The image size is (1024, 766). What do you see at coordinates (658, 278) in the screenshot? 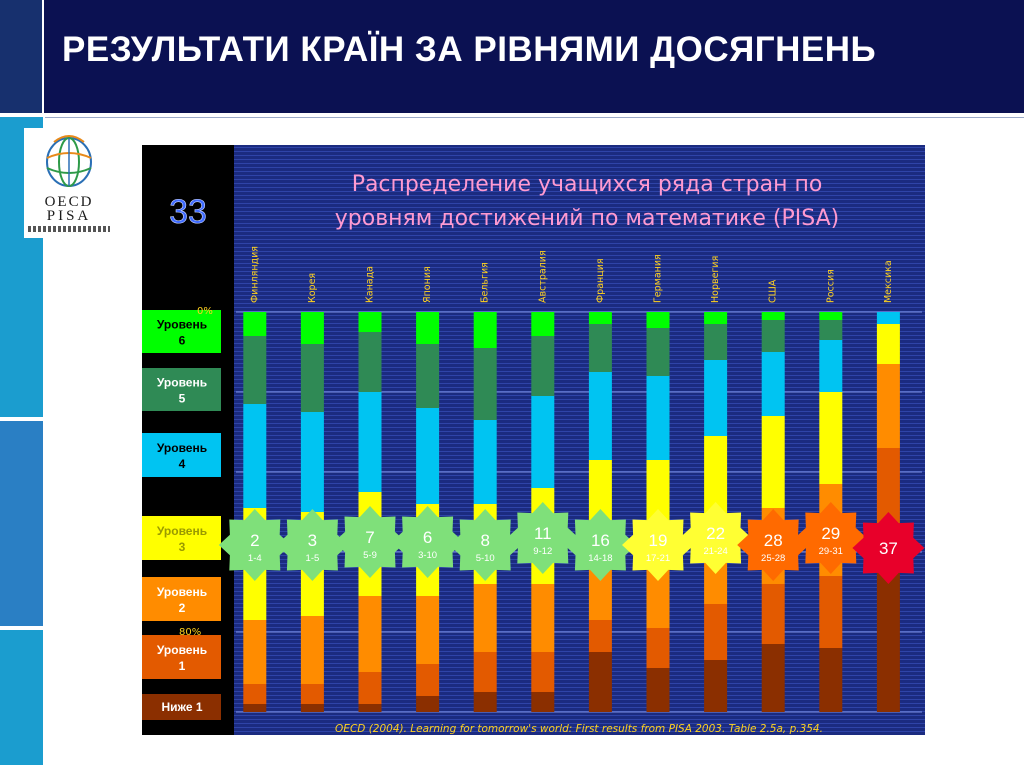
I see `country-label: Германия` at bounding box center [658, 278].